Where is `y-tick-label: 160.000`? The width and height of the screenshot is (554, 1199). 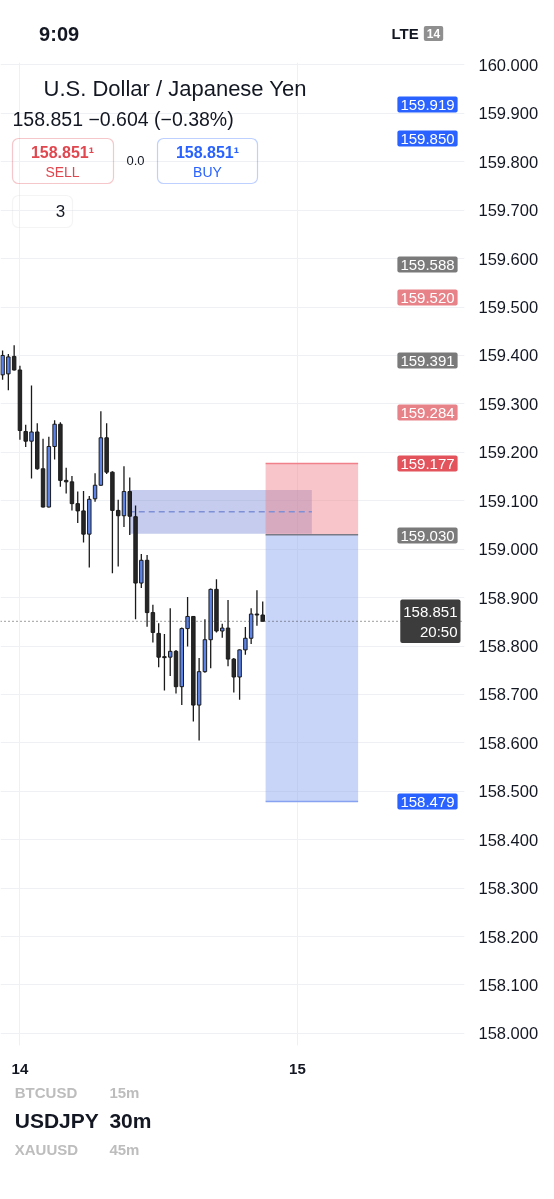 y-tick-label: 160.000 is located at coordinates (508, 64).